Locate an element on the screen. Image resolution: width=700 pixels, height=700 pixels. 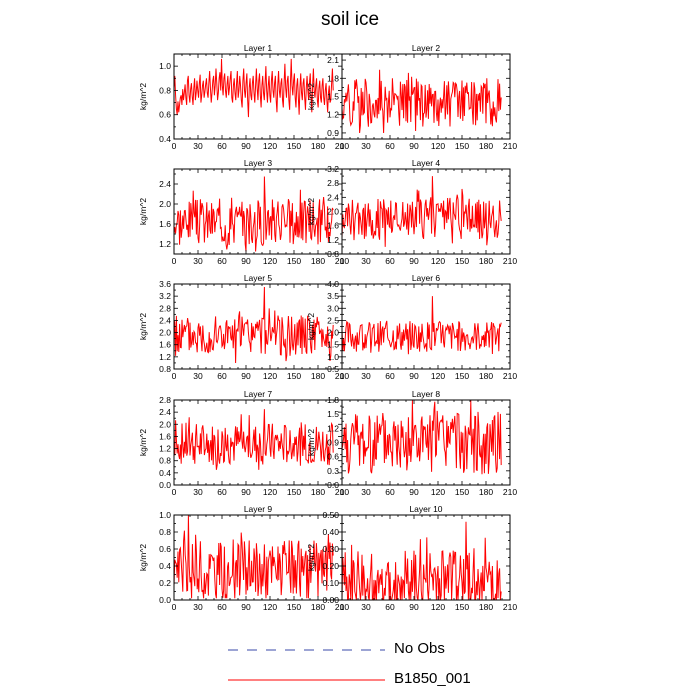
y-tick-label: 3.2 is located at coordinates (165, 296).